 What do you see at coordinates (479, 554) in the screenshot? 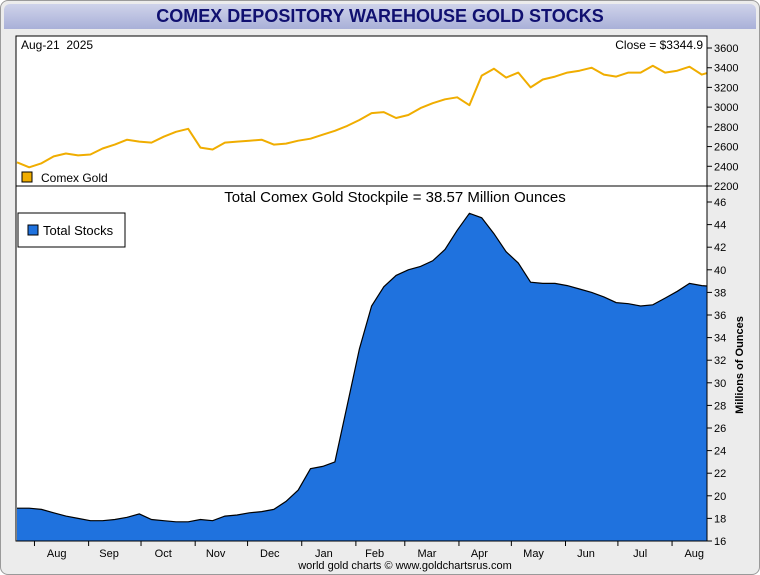
I see `x-tick-label: Apr` at bounding box center [479, 554].